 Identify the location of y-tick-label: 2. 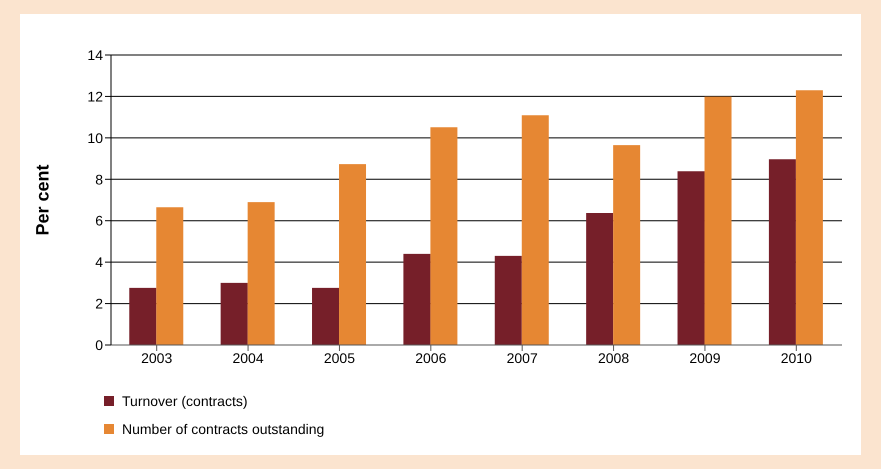
(99, 304).